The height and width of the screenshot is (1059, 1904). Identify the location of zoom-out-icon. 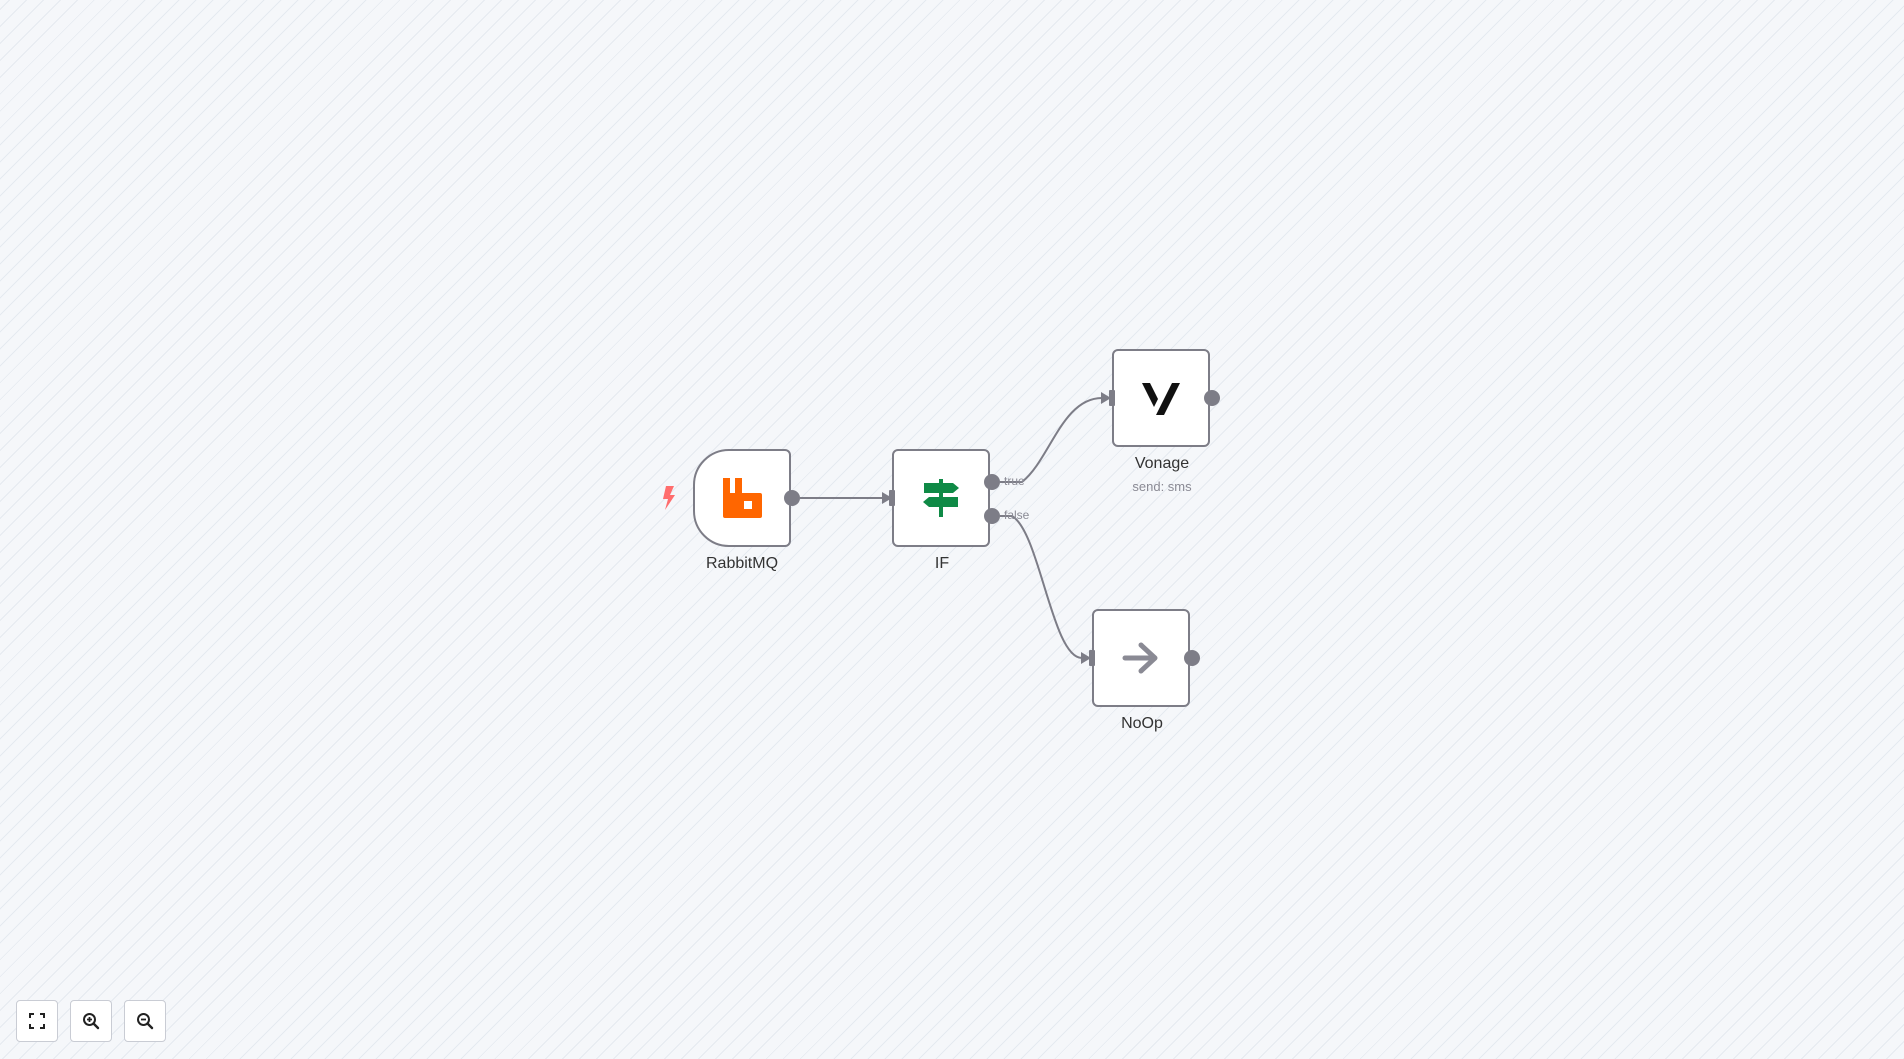
(145, 1021).